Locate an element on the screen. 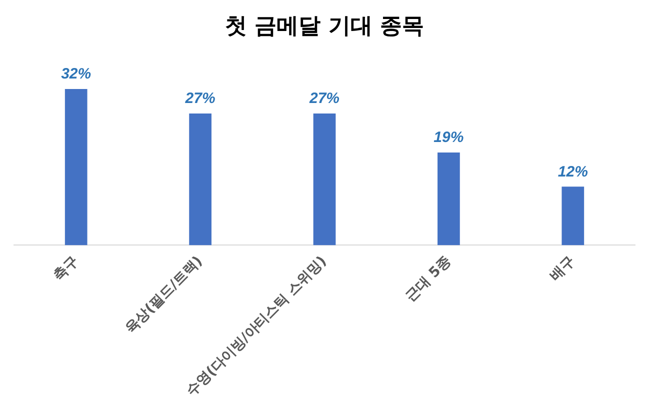 This screenshot has height=412, width=647. x-tick-label: 배구 is located at coordinates (562, 268).